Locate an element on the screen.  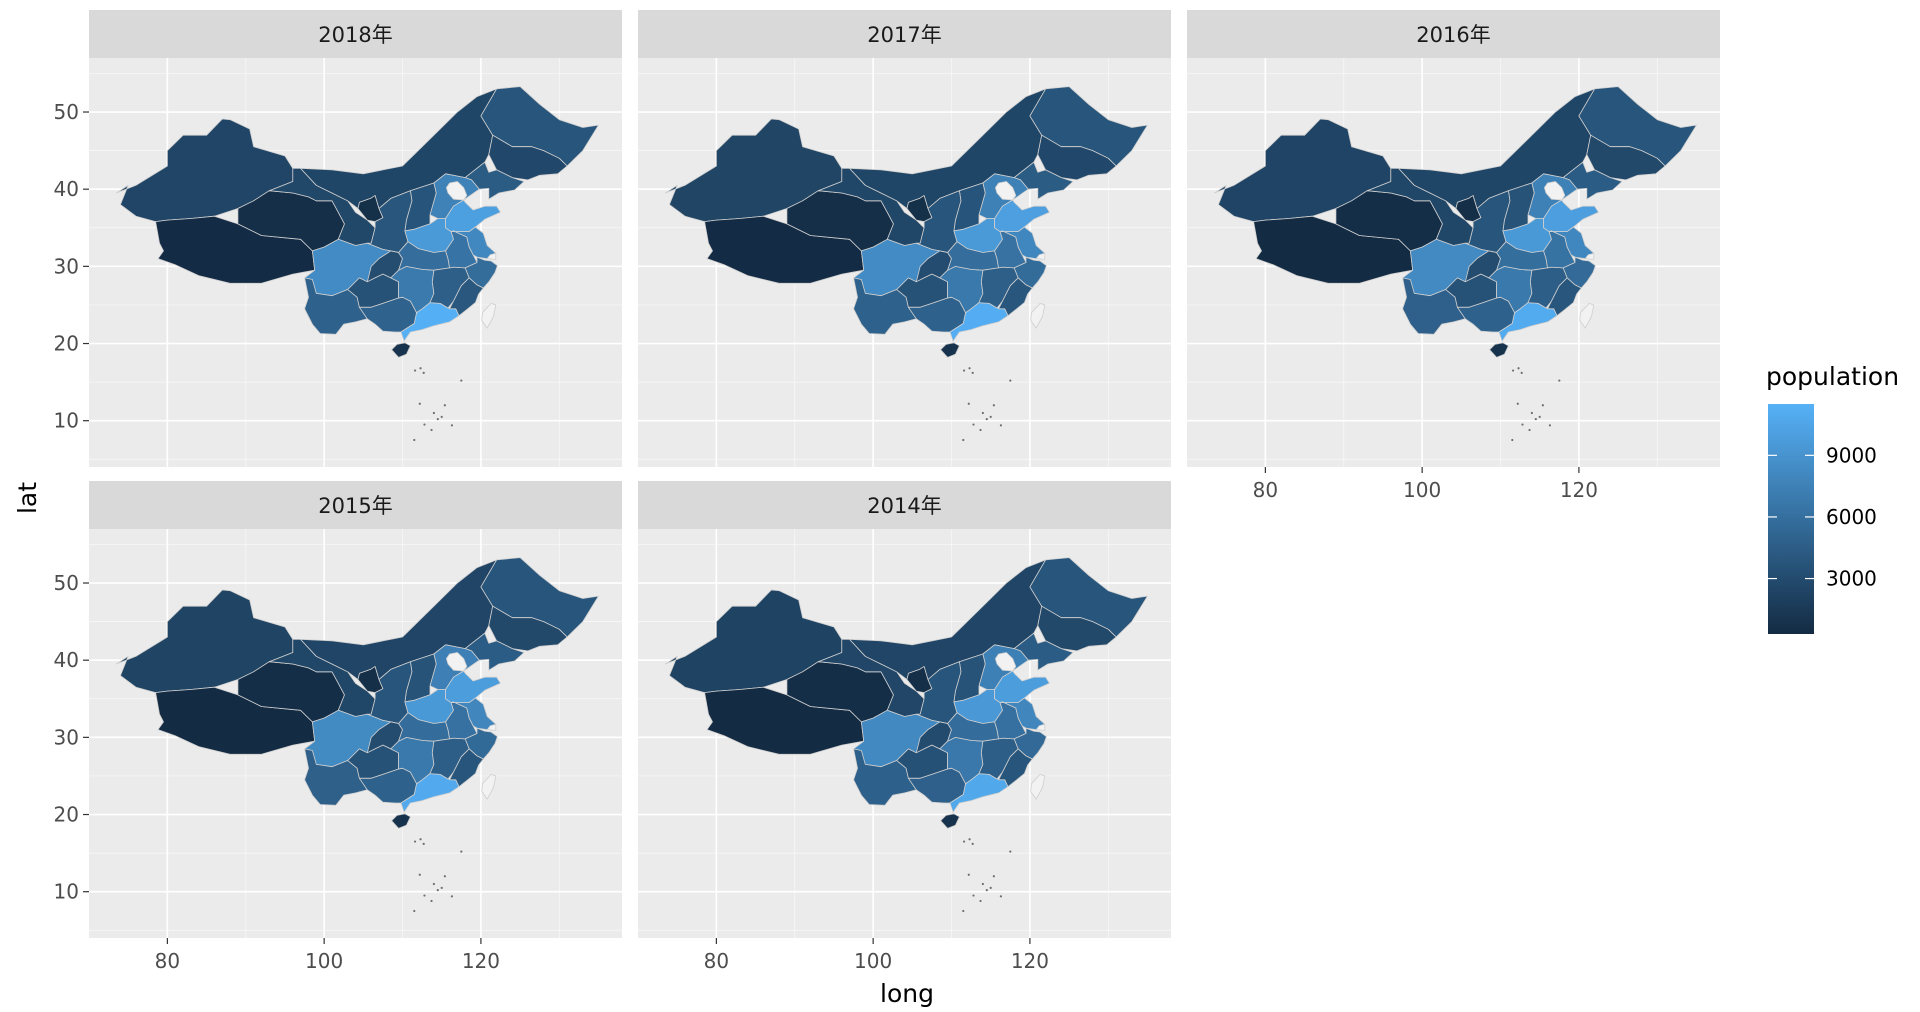
y-tick-label: 20 is located at coordinates (66, 344).